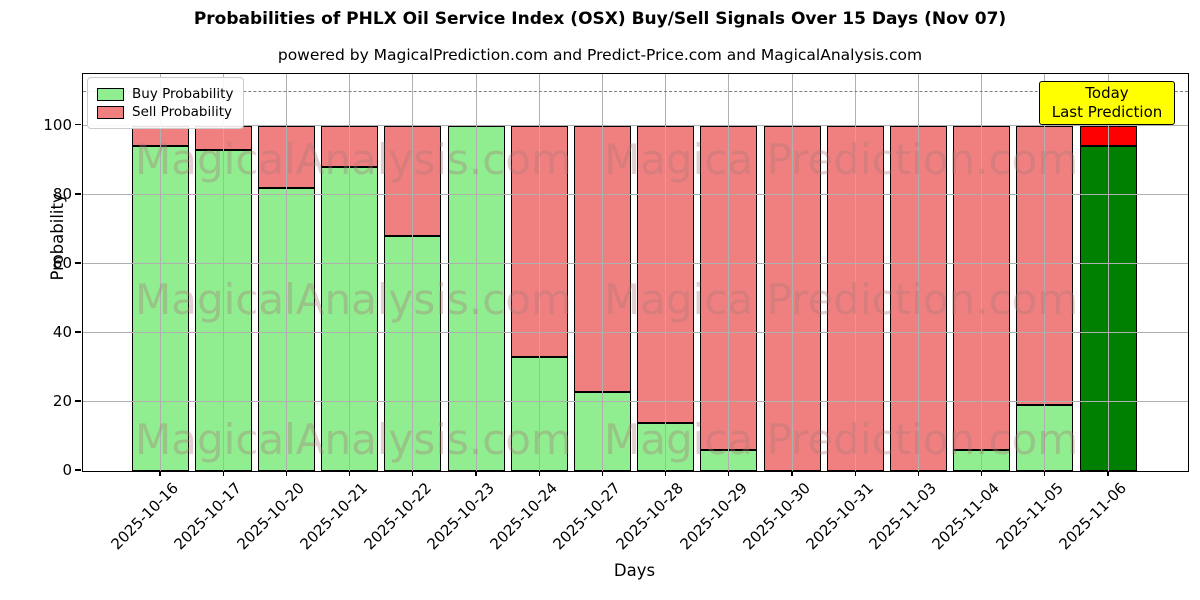 This screenshot has width=1200, height=600. What do you see at coordinates (903, 516) in the screenshot?
I see `x-tick-label: 2025-11-03` at bounding box center [903, 516].